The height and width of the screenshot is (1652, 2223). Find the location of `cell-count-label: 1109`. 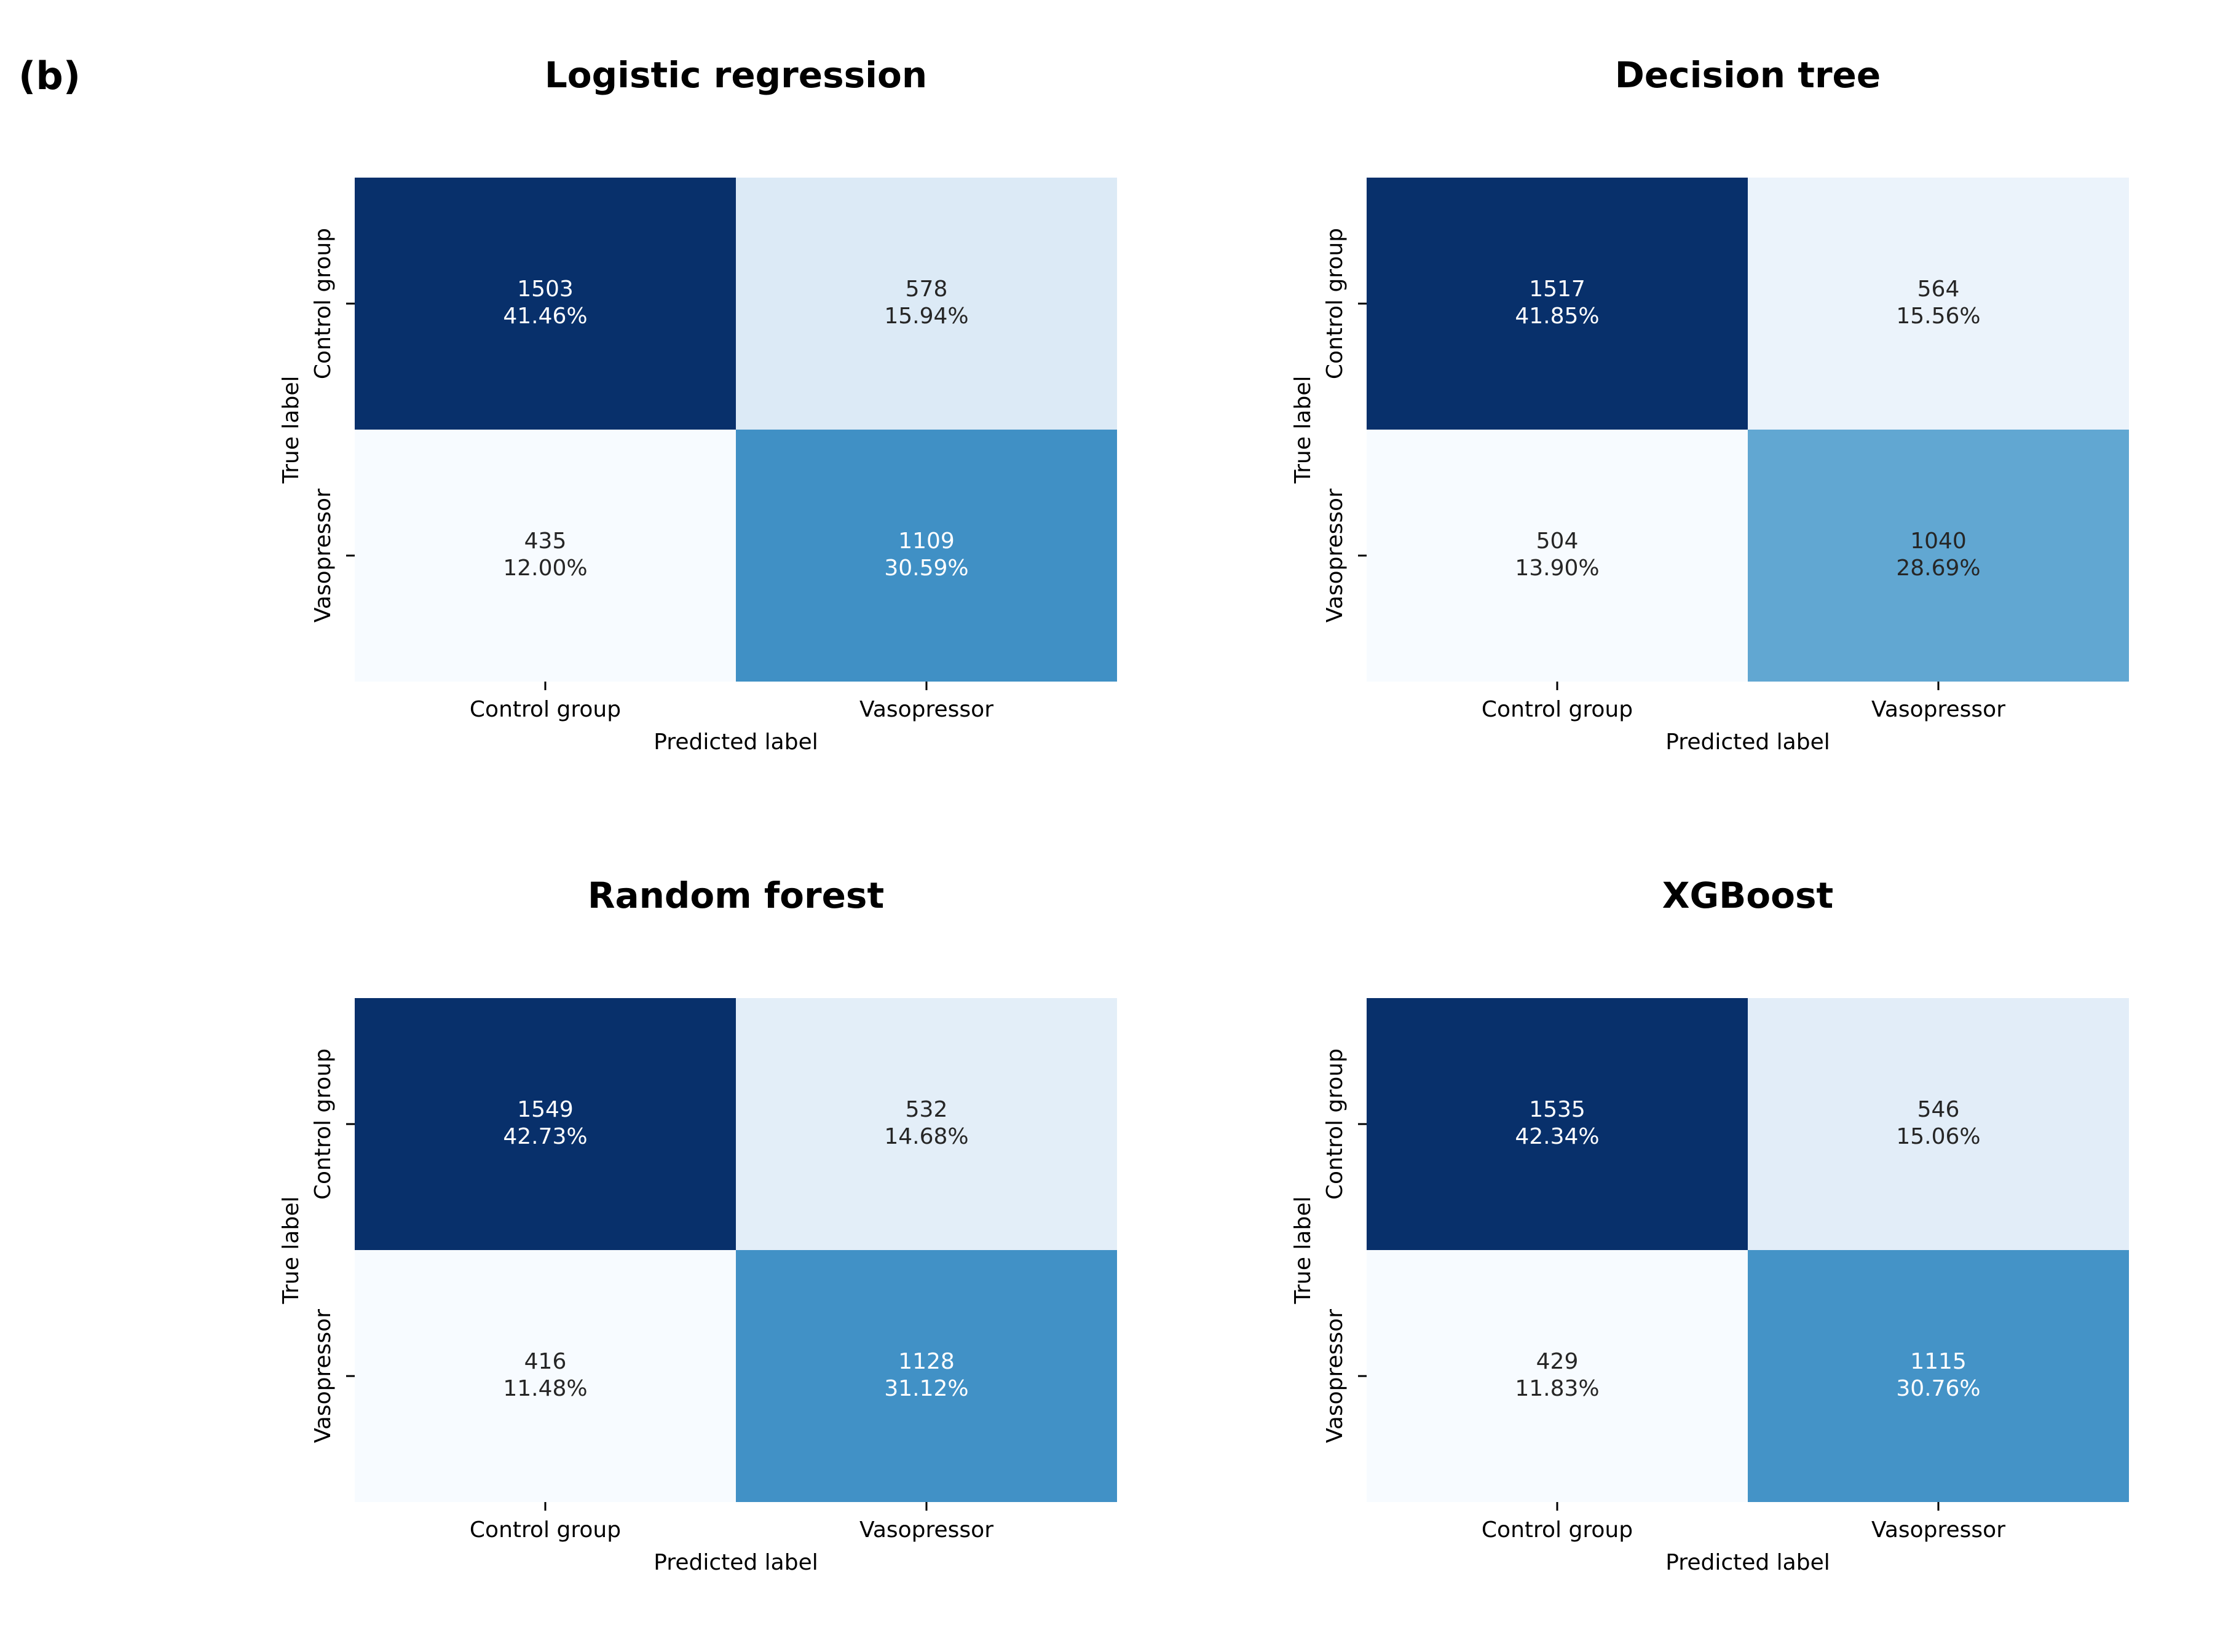

cell-count-label: 1109 is located at coordinates (926, 542).